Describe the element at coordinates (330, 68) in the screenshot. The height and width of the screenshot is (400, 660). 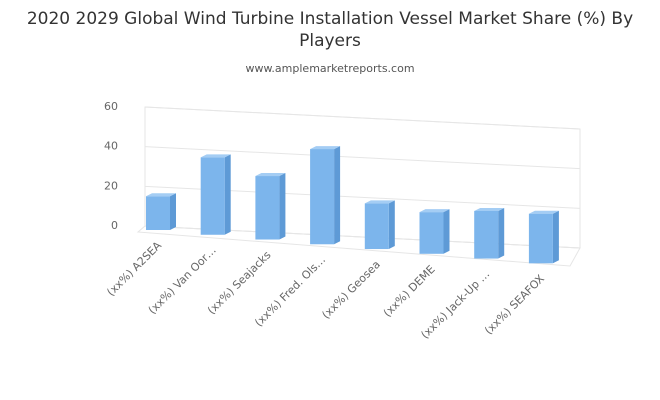
I see `chart-subtitle: www.amplemarketreports.com` at that location.